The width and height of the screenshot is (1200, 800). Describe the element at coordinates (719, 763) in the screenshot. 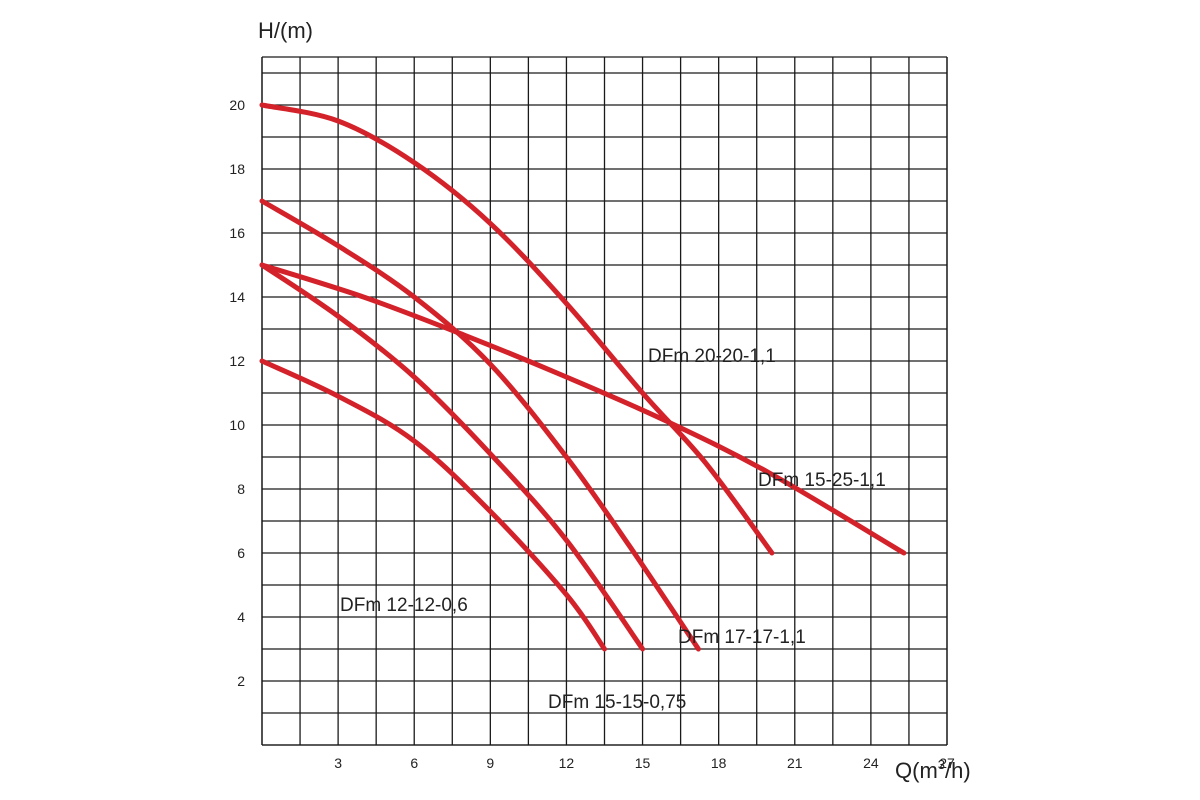

I see `x-tick-label: 18` at that location.